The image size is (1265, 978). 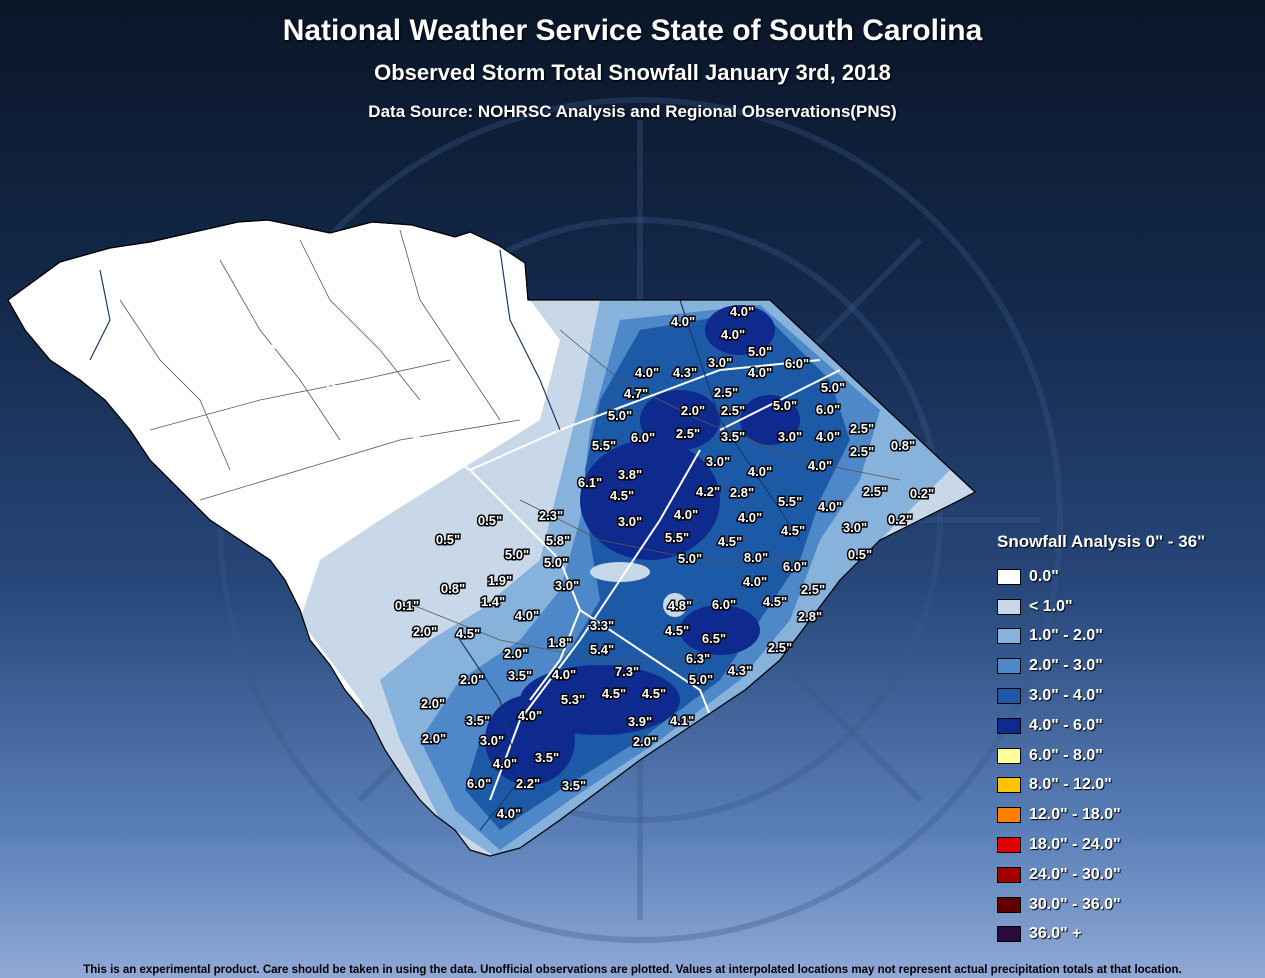 What do you see at coordinates (1075, 815) in the screenshot?
I see `legend-label: 12.0" - 18.0"` at bounding box center [1075, 815].